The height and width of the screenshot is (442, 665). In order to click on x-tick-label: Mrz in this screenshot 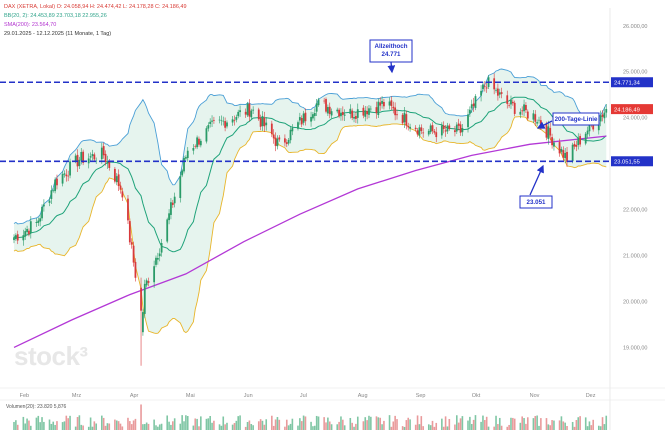, I will do `click(76, 396)`.